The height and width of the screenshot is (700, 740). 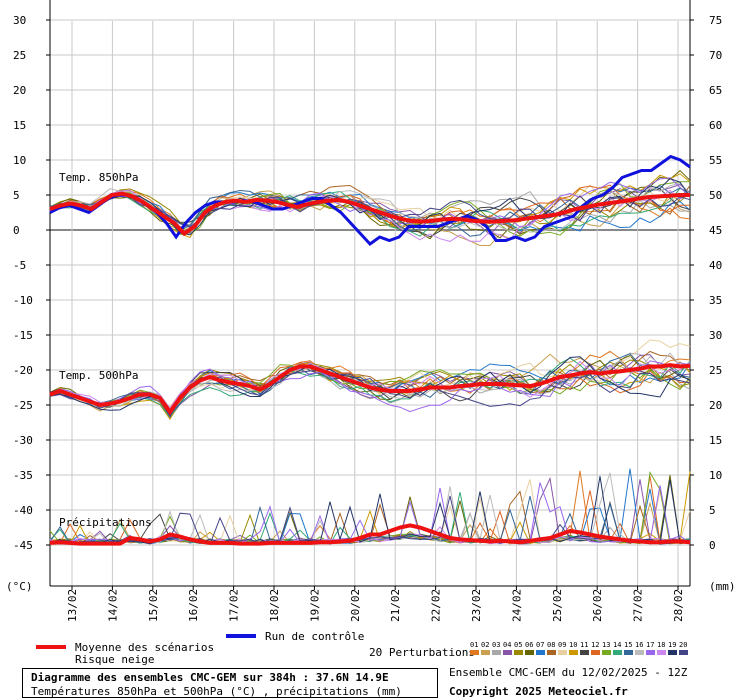 I want to click on legend-pert-number: 09, so click(x=562, y=645).